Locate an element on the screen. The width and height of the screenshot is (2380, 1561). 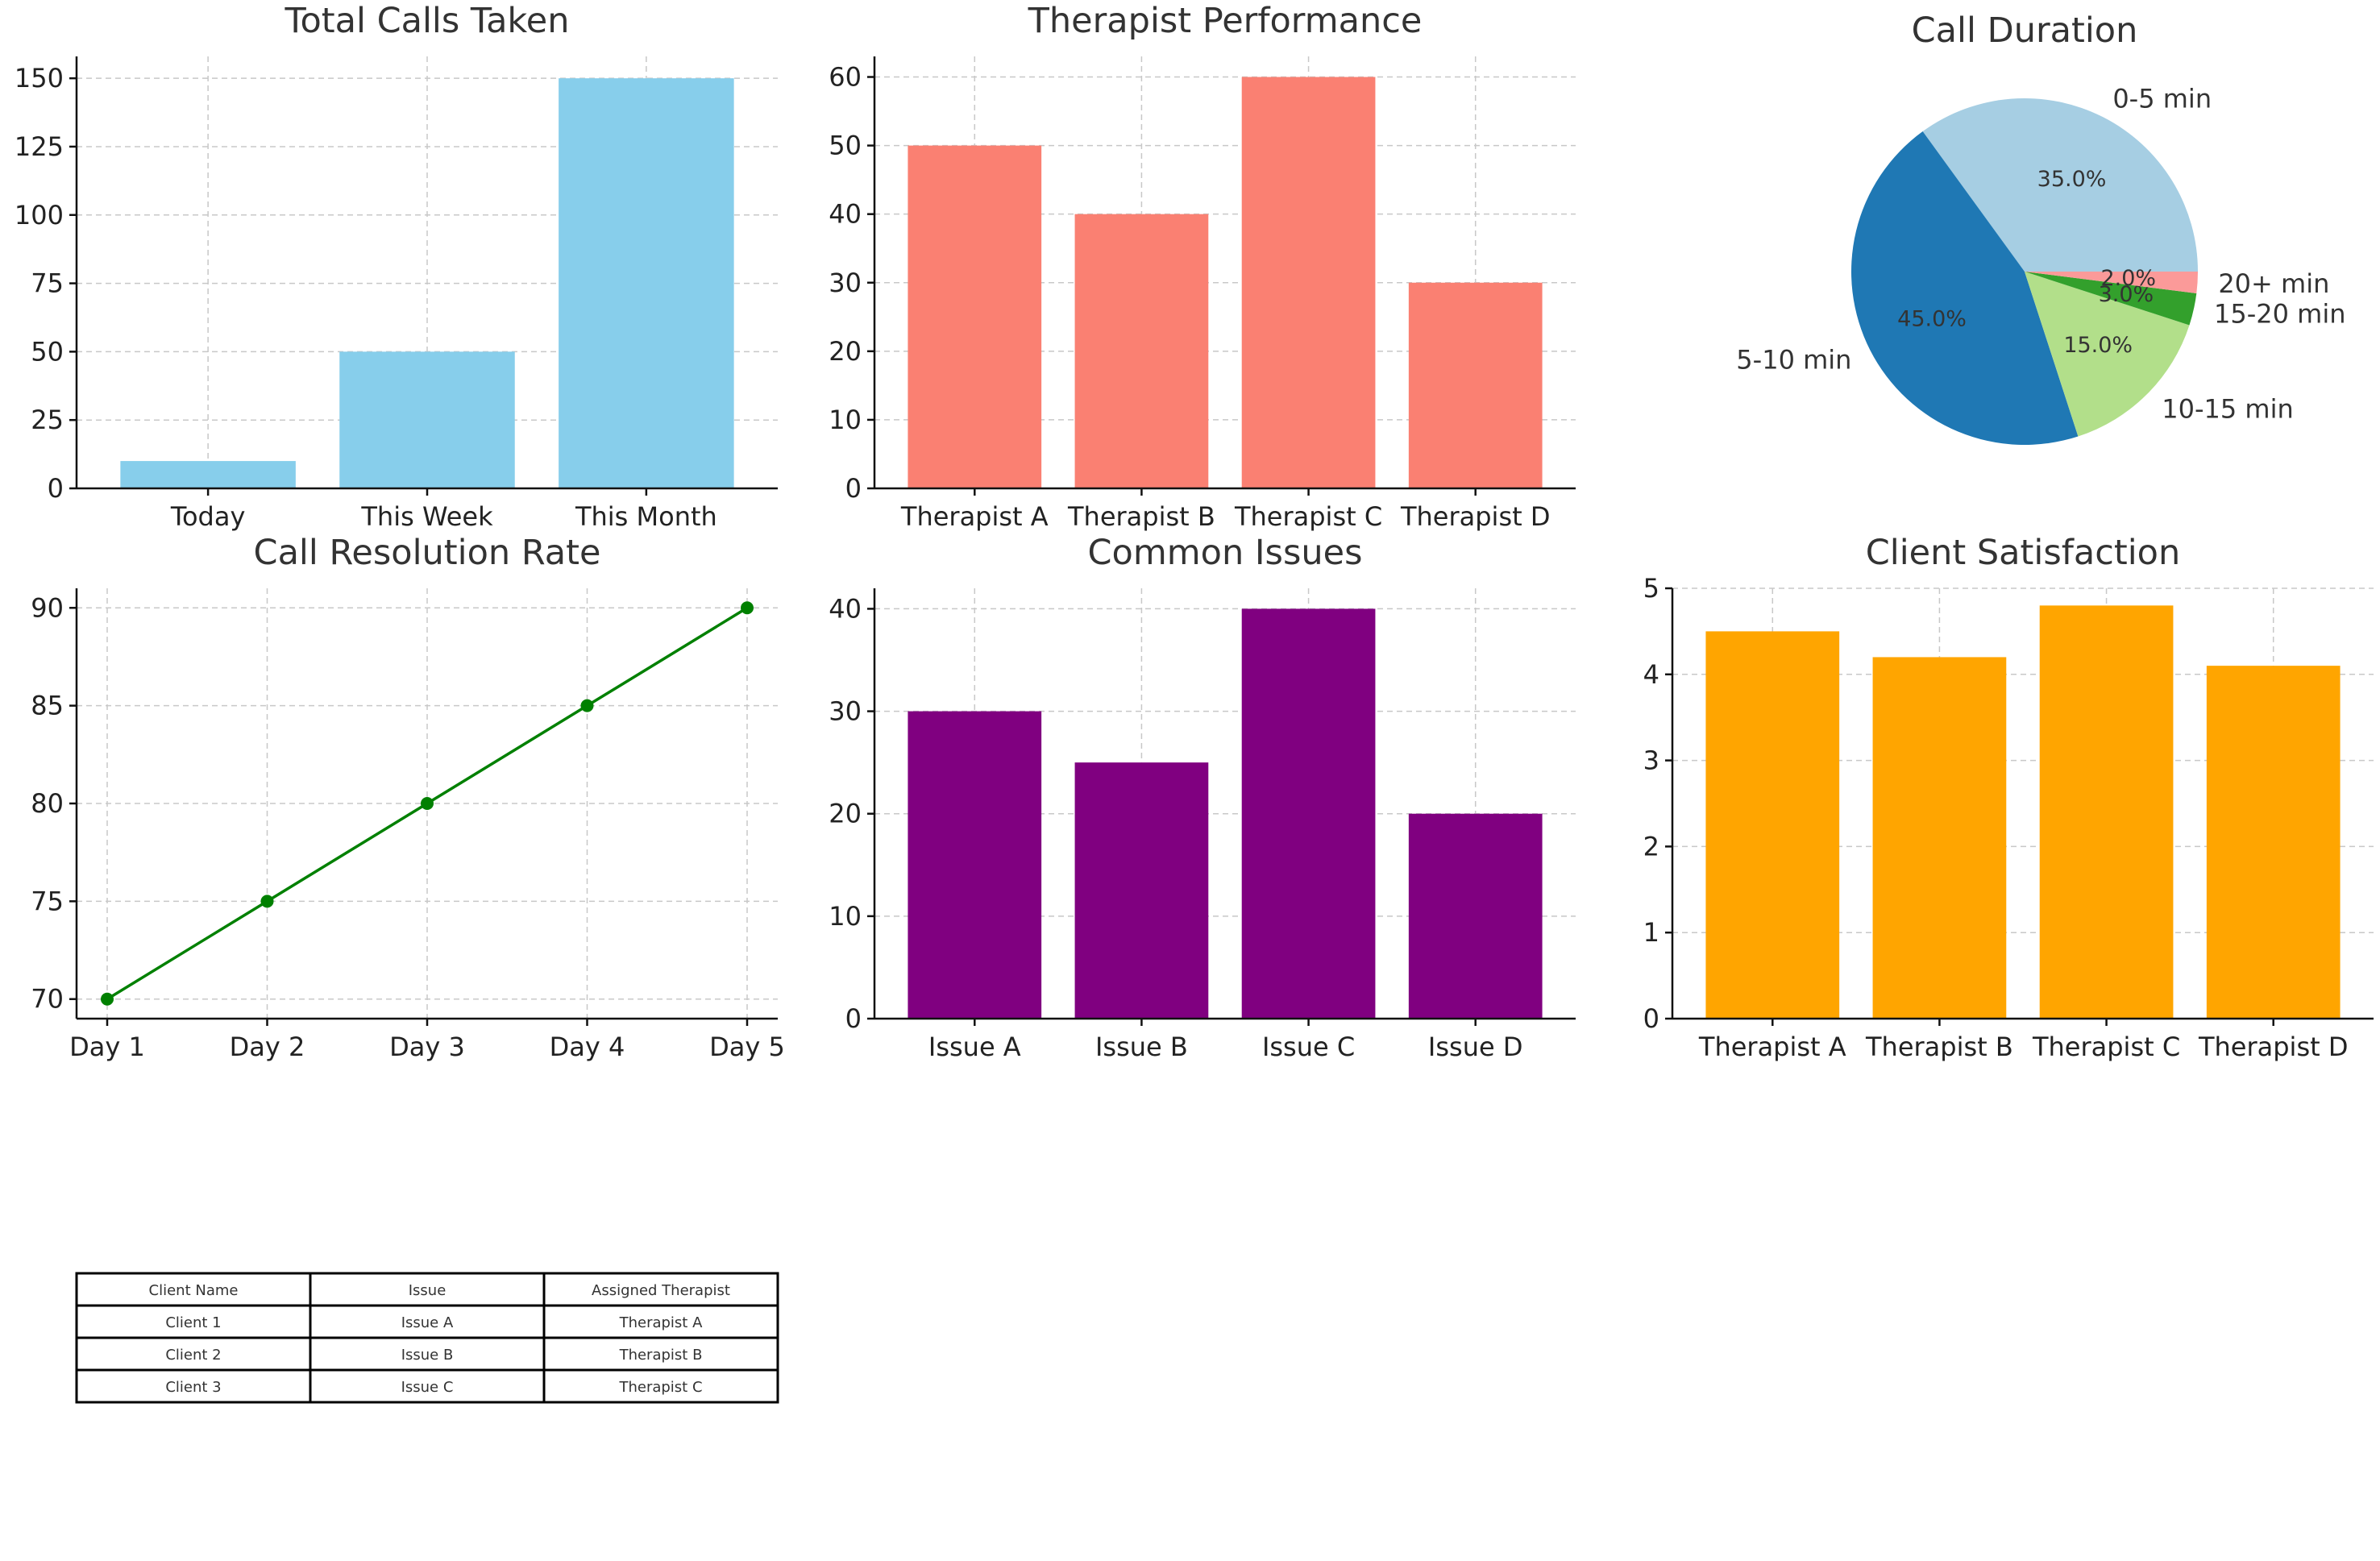
y-tick-label: 1 is located at coordinates (1651, 932).